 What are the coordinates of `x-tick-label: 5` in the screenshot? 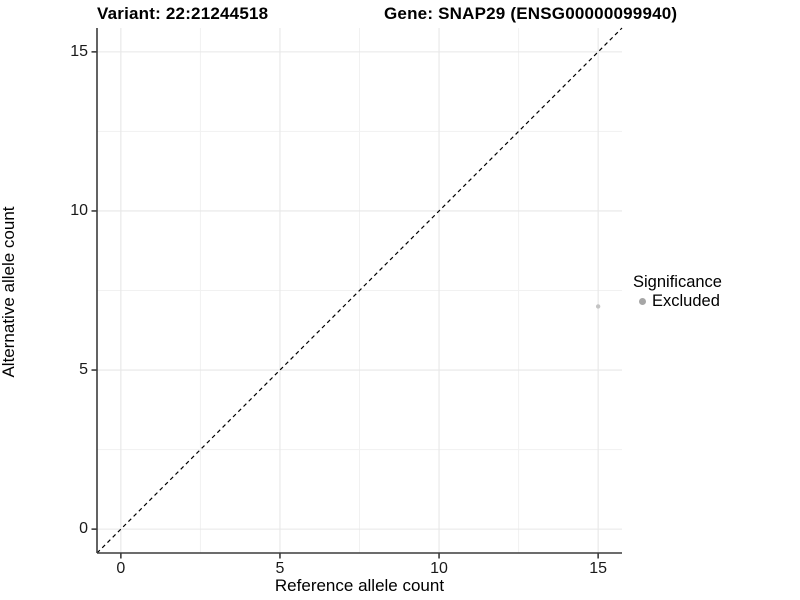 It's located at (280, 568).